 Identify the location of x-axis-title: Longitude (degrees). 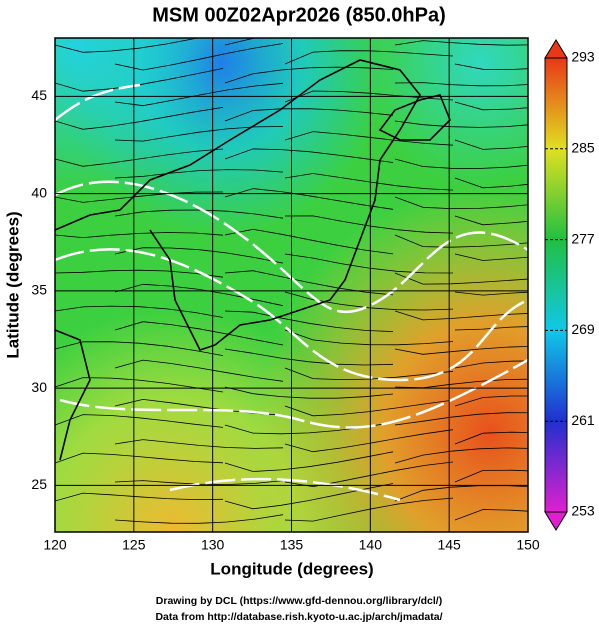
(291, 568).